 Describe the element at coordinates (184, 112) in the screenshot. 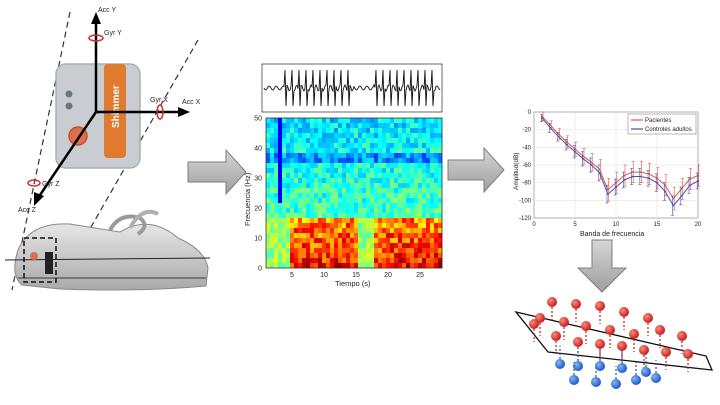

I see `axis-x-arrowhead` at that location.